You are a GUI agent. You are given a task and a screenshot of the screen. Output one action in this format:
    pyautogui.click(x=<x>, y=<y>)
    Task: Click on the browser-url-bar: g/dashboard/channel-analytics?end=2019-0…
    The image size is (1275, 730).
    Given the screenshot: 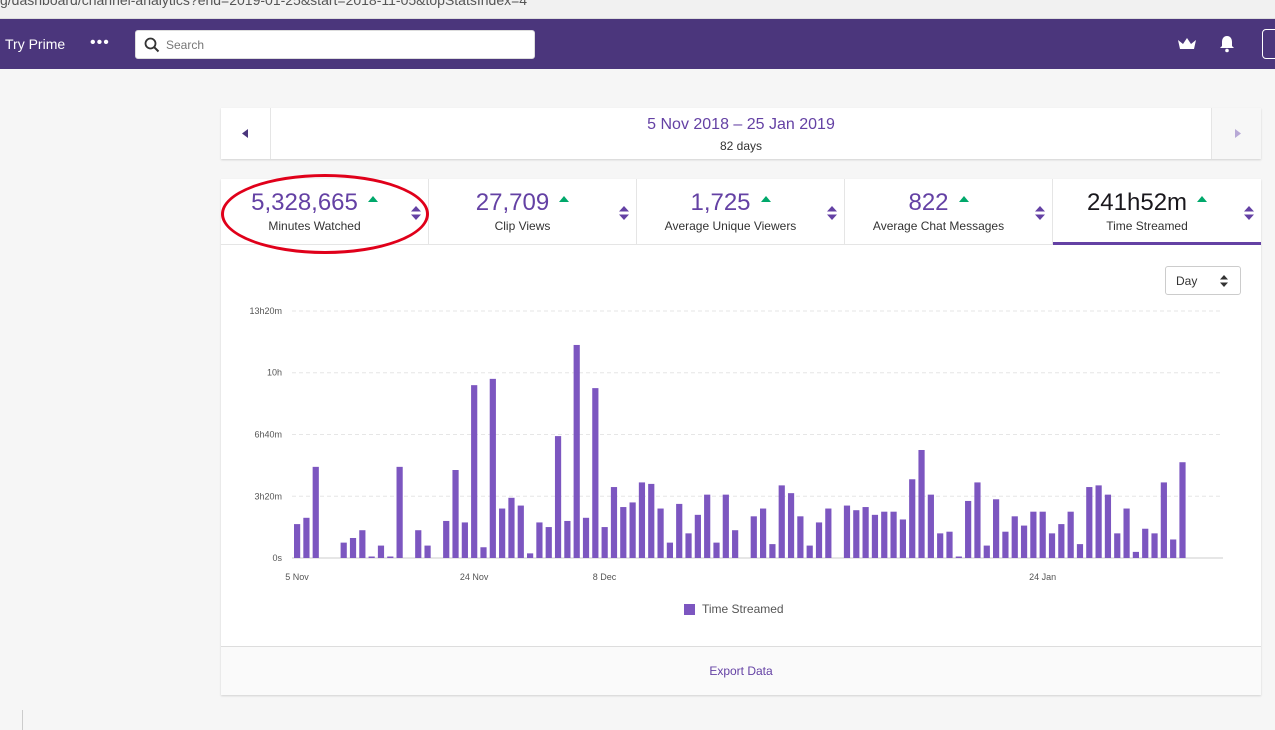 What is the action you would take?
    pyautogui.click(x=637, y=9)
    